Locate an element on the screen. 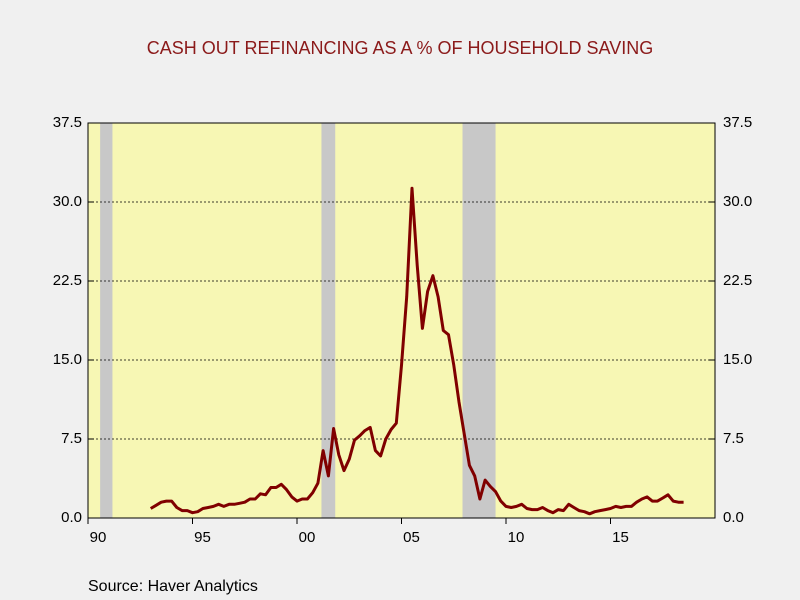 The width and height of the screenshot is (800, 600). y2-tick-label: 0.0 is located at coordinates (733, 517).